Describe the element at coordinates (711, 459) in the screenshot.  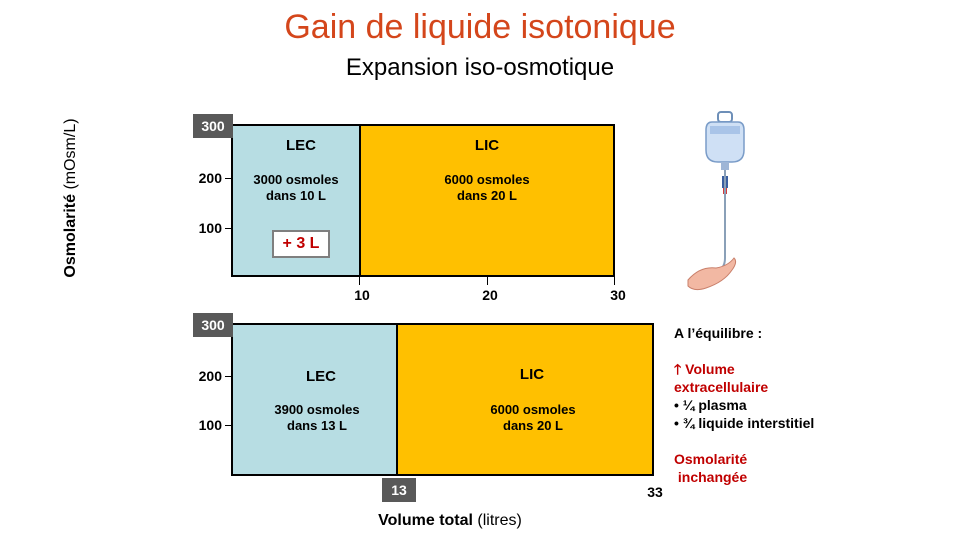
I see `osmolarity-line1: Osmolarité` at that location.